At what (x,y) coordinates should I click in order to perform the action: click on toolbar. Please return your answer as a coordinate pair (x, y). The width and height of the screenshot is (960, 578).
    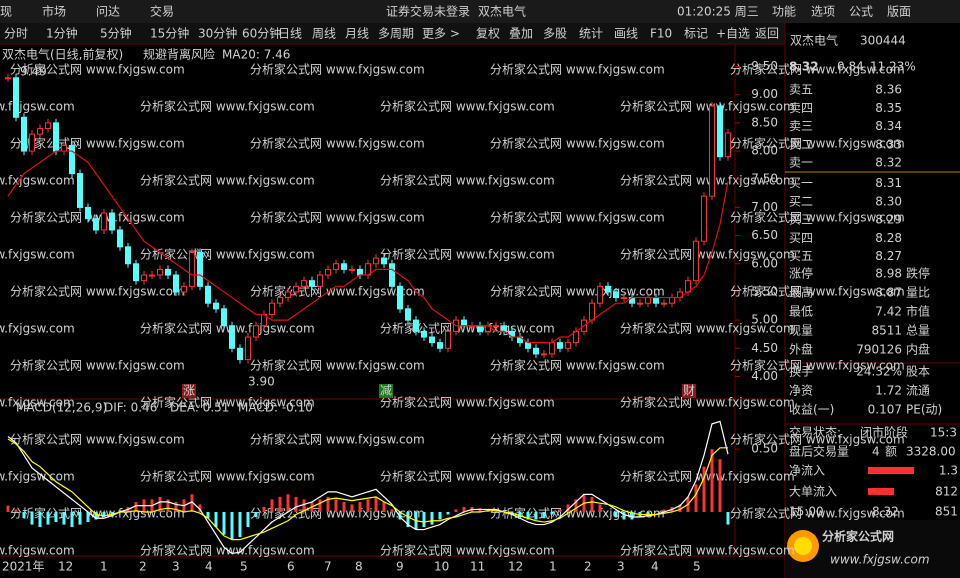
    Looking at the image, I should click on (392, 33).